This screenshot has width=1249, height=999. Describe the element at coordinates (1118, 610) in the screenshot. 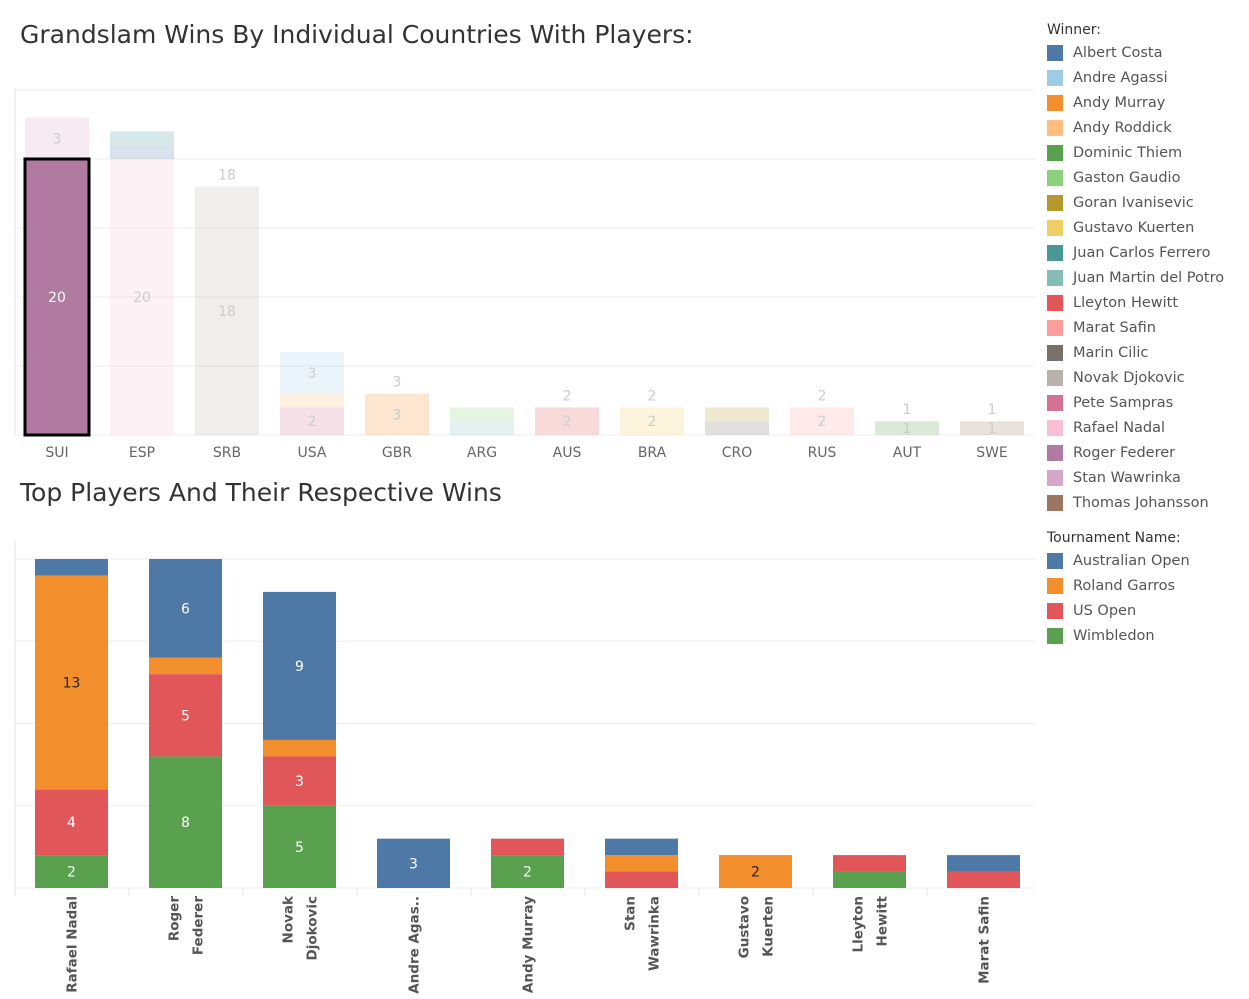

I see `tournament-legend-item: US Open` at that location.